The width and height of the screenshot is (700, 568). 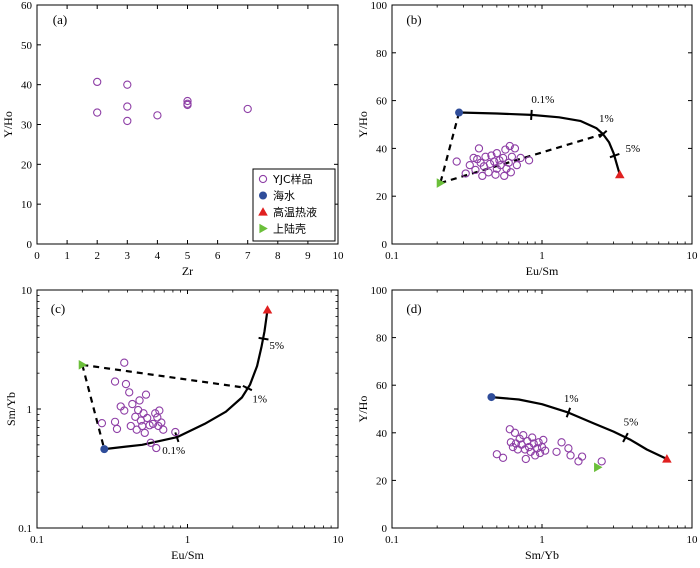 I want to click on mixing-curve-solid, so click(x=579, y=428).